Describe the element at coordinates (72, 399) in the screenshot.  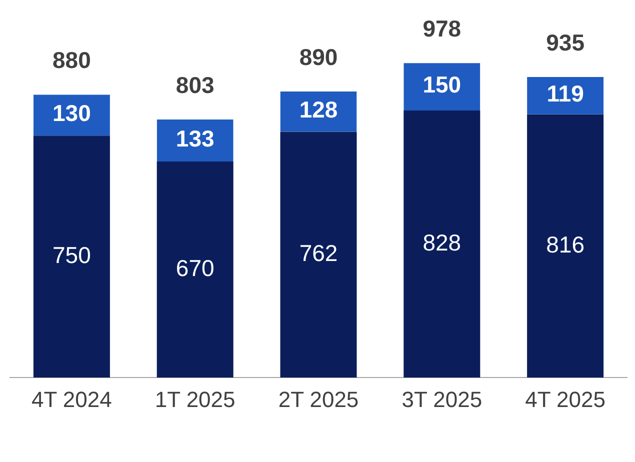
I see `x-tick-label: 4T 2024` at that location.